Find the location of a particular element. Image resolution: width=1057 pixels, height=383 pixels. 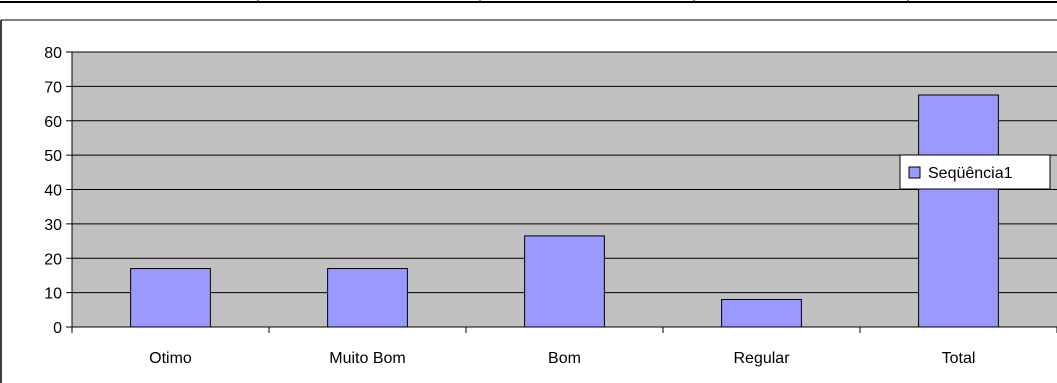

bar-regular is located at coordinates (761, 313).